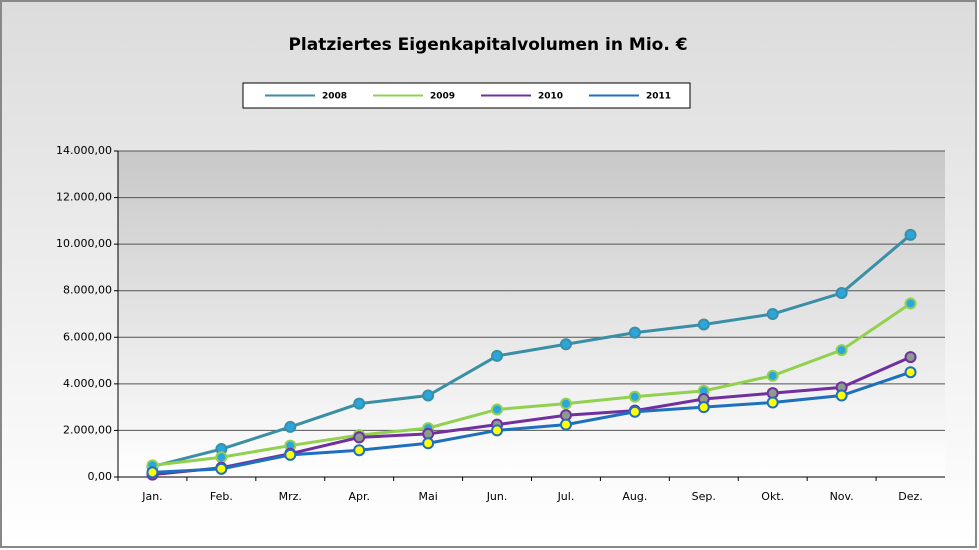 Image resolution: width=979 pixels, height=550 pixels. What do you see at coordinates (151, 496) in the screenshot?
I see `x-tick-label: Jan.` at bounding box center [151, 496].